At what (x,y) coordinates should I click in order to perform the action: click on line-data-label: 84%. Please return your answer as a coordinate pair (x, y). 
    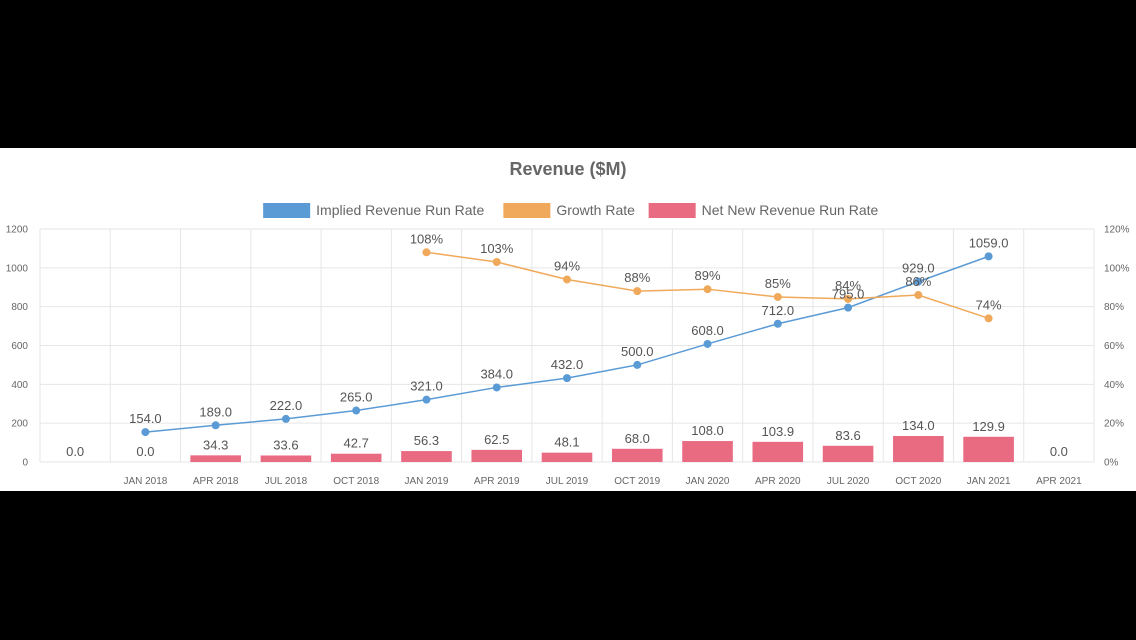
    Looking at the image, I should click on (848, 285).